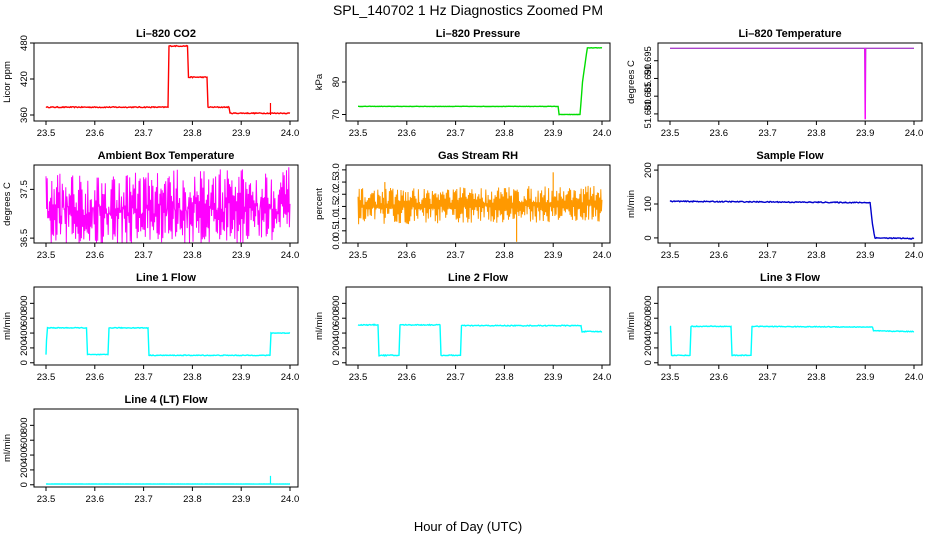  Describe the element at coordinates (7, 82) in the screenshot. I see `y-axis-label: Licor ppm` at that location.